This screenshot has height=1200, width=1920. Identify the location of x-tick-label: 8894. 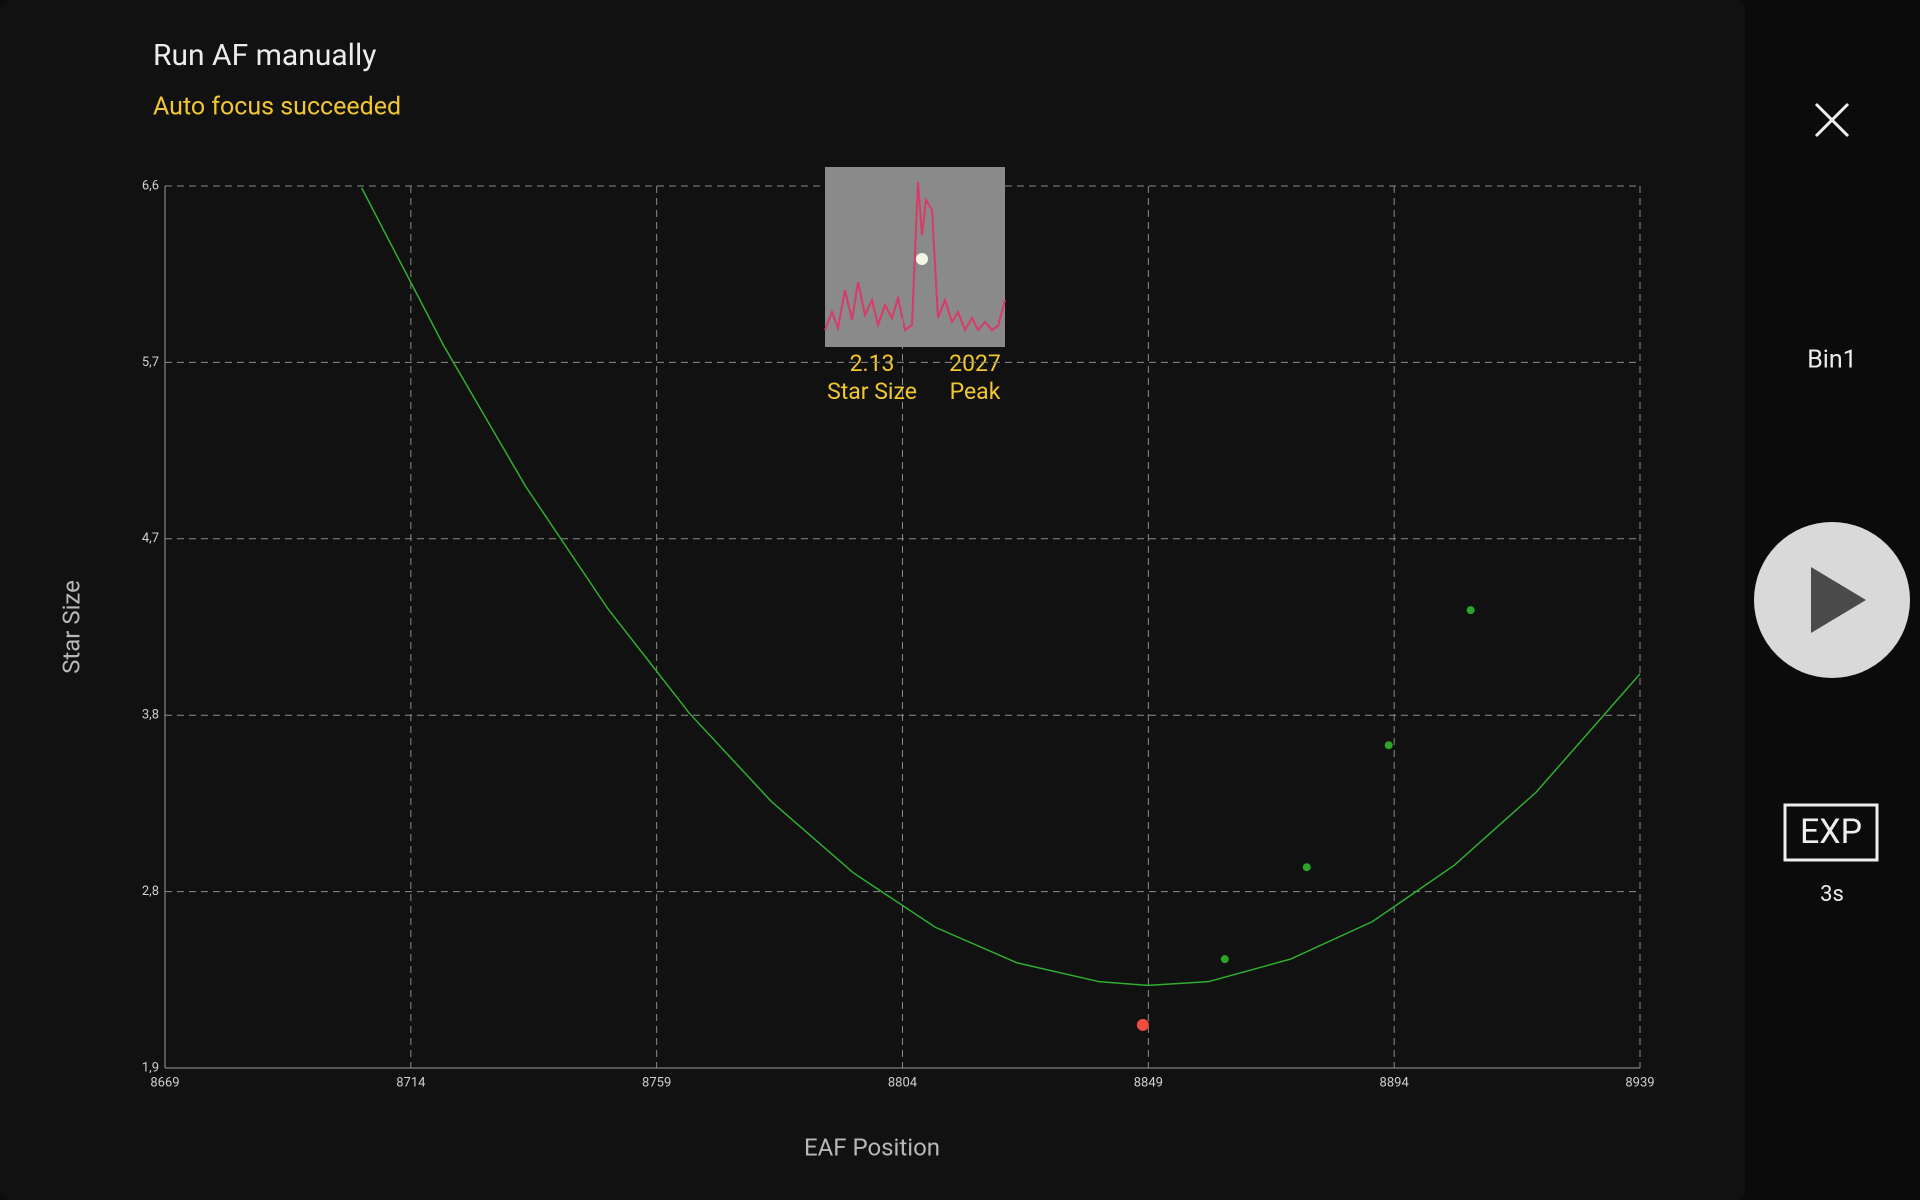
(1395, 1082).